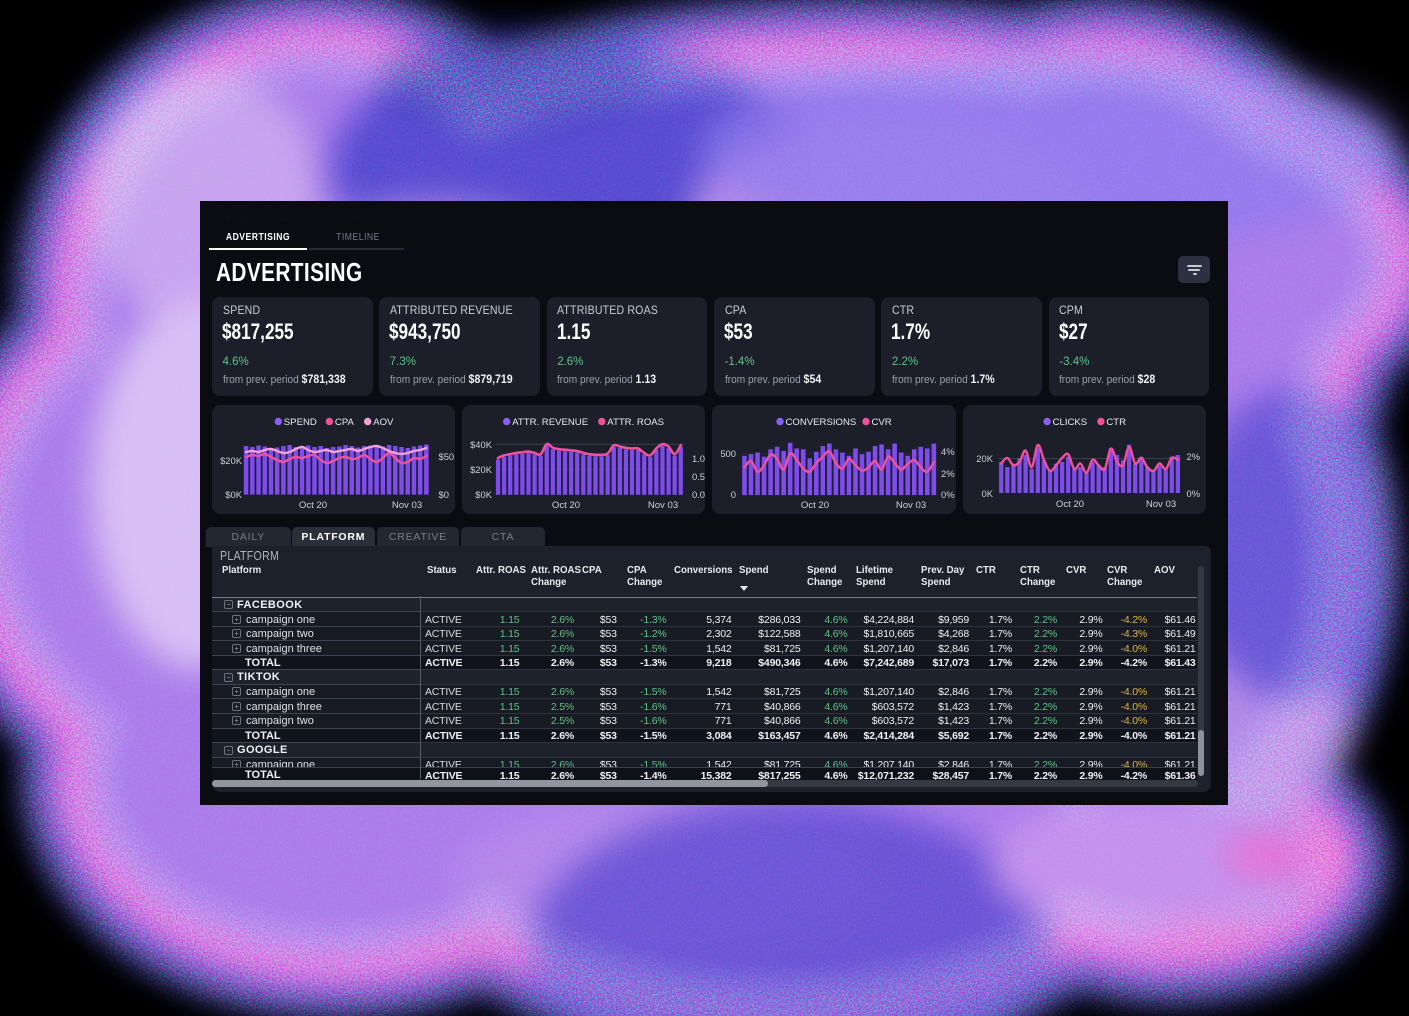  What do you see at coordinates (1116, 422) in the screenshot?
I see `svg-text: CTR` at bounding box center [1116, 422].